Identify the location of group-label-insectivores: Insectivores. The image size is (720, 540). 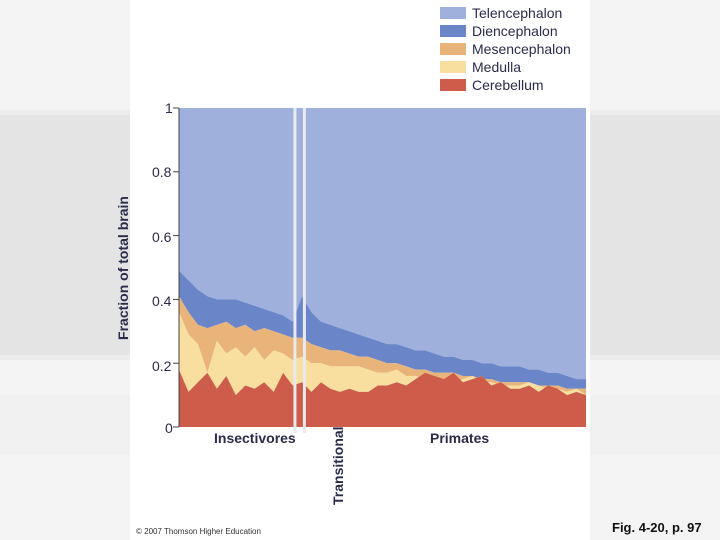
(255, 438).